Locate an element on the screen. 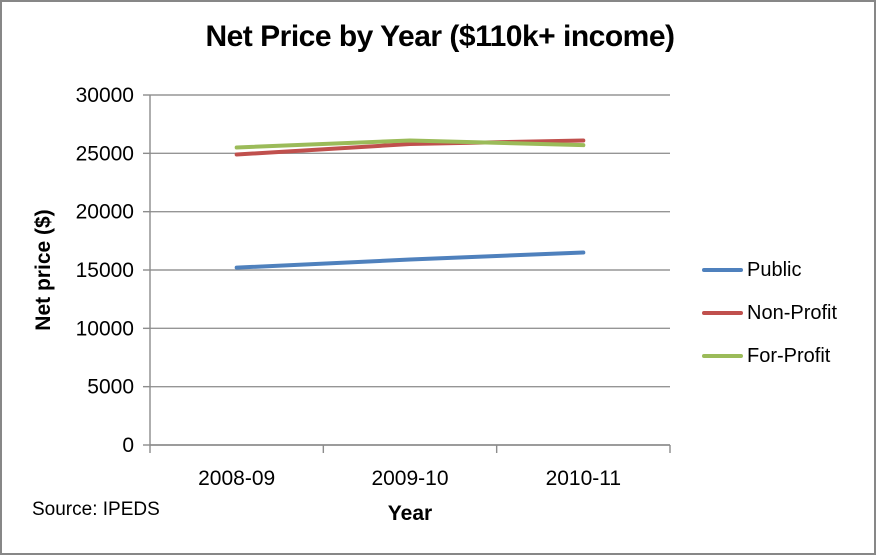  y-tick-label: 20000 is located at coordinates (105, 212).